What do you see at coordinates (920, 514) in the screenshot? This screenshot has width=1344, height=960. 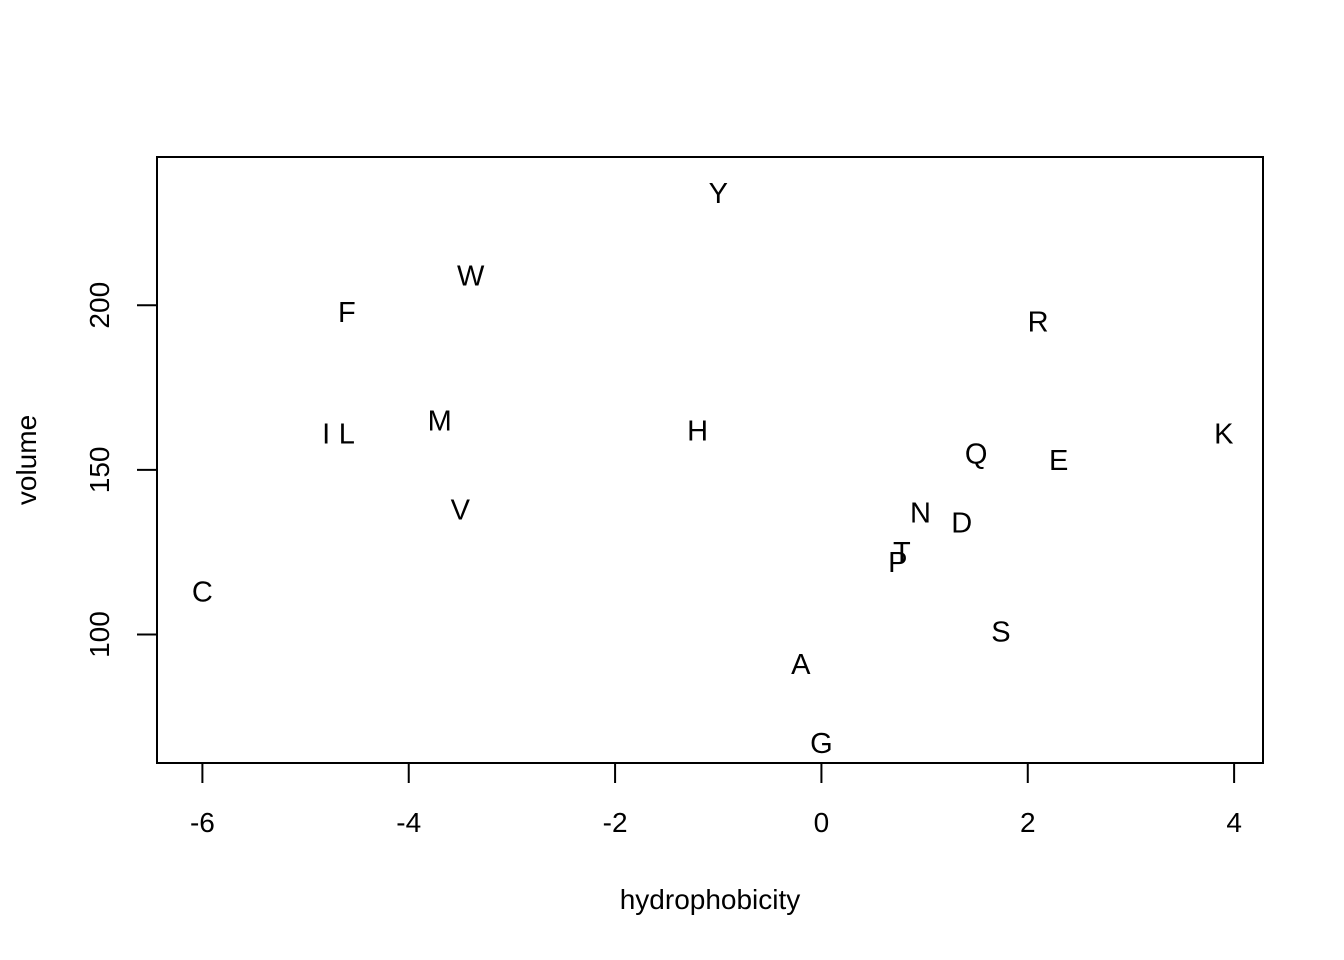 I see `point-label-n: N` at bounding box center [920, 514].